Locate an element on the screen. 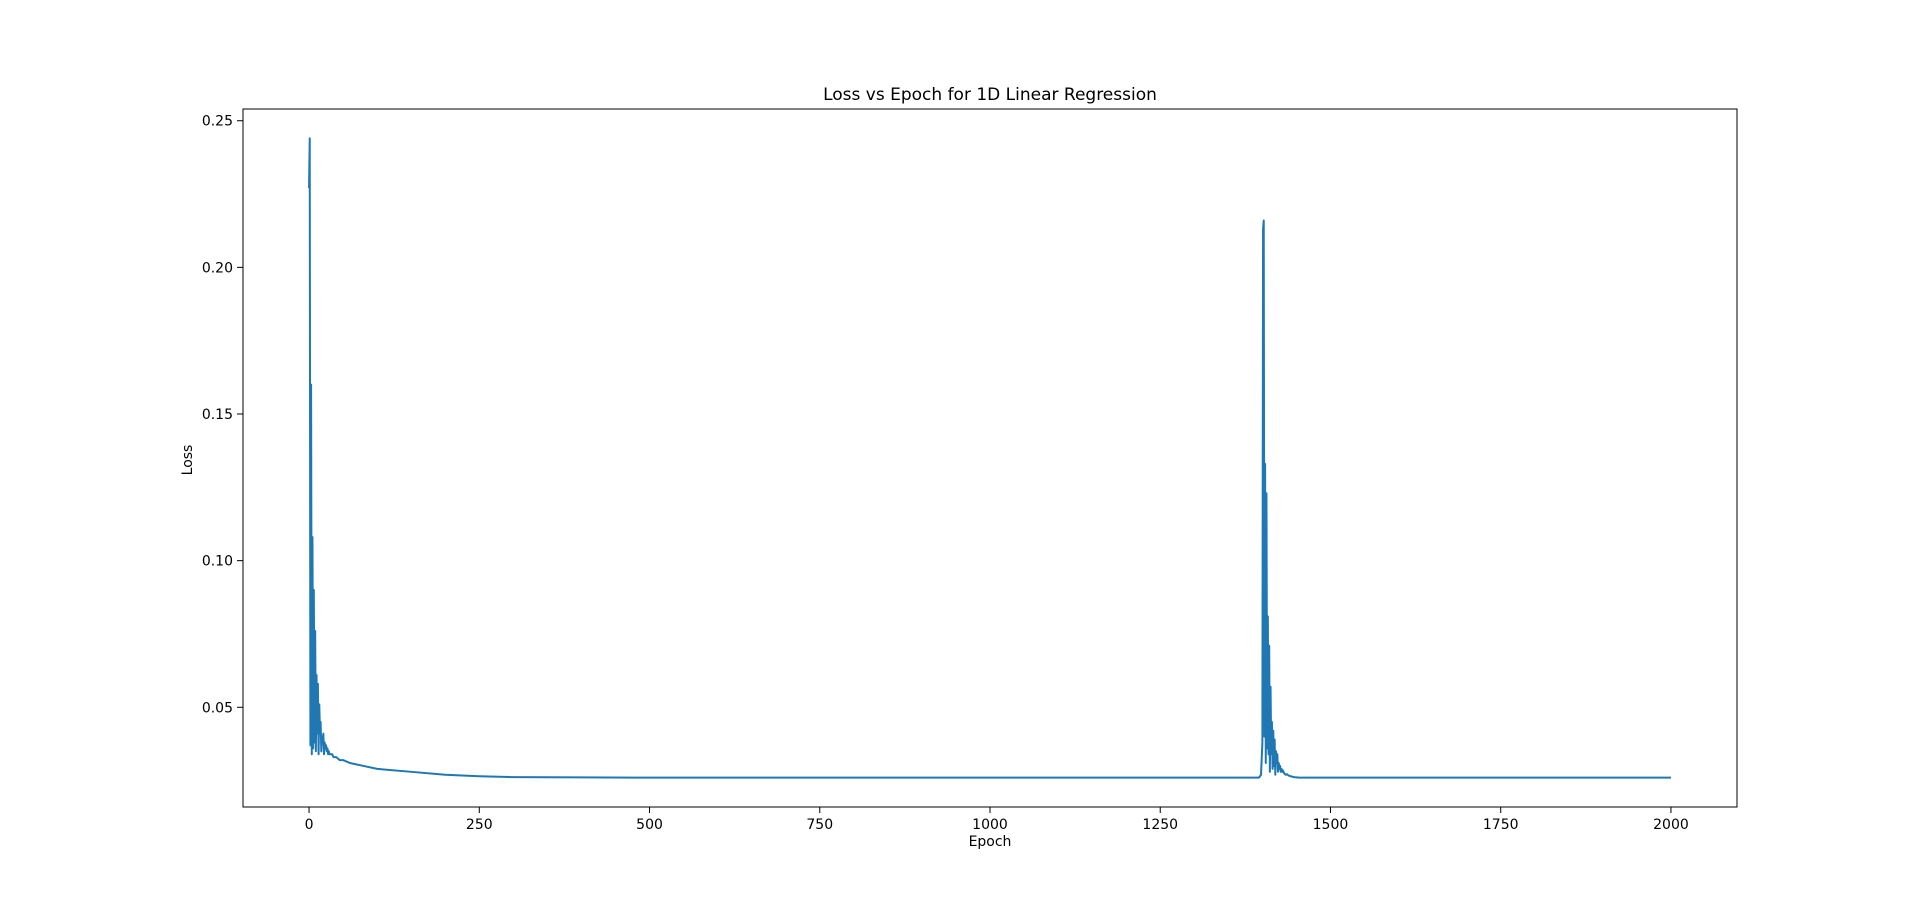 The image size is (1920, 901). y-tick-label: 0.05 is located at coordinates (217, 708).